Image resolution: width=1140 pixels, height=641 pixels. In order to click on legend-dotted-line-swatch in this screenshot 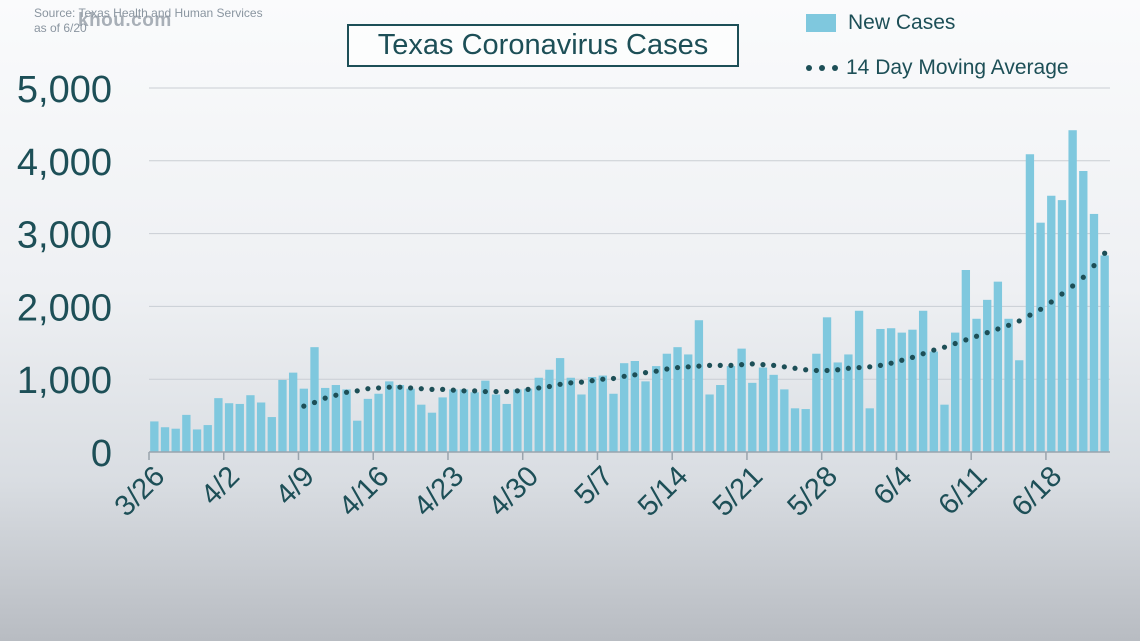, I will do `click(822, 68)`.